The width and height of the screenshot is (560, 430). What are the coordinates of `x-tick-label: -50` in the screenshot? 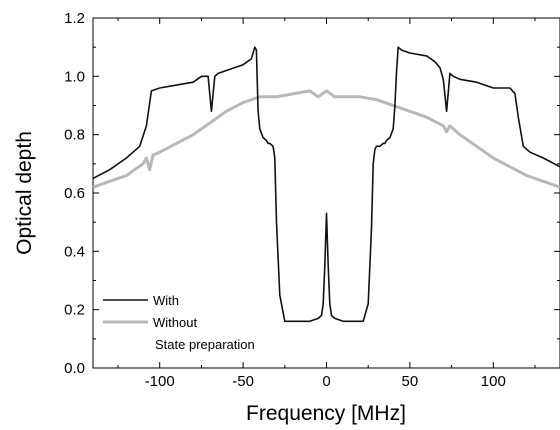 It's located at (243, 381).